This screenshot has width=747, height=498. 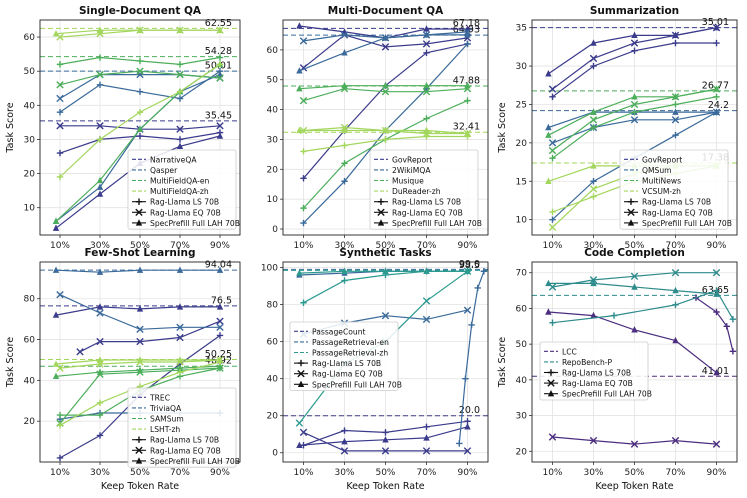 I want to click on y-tick-label: 10, so click(x=522, y=221).